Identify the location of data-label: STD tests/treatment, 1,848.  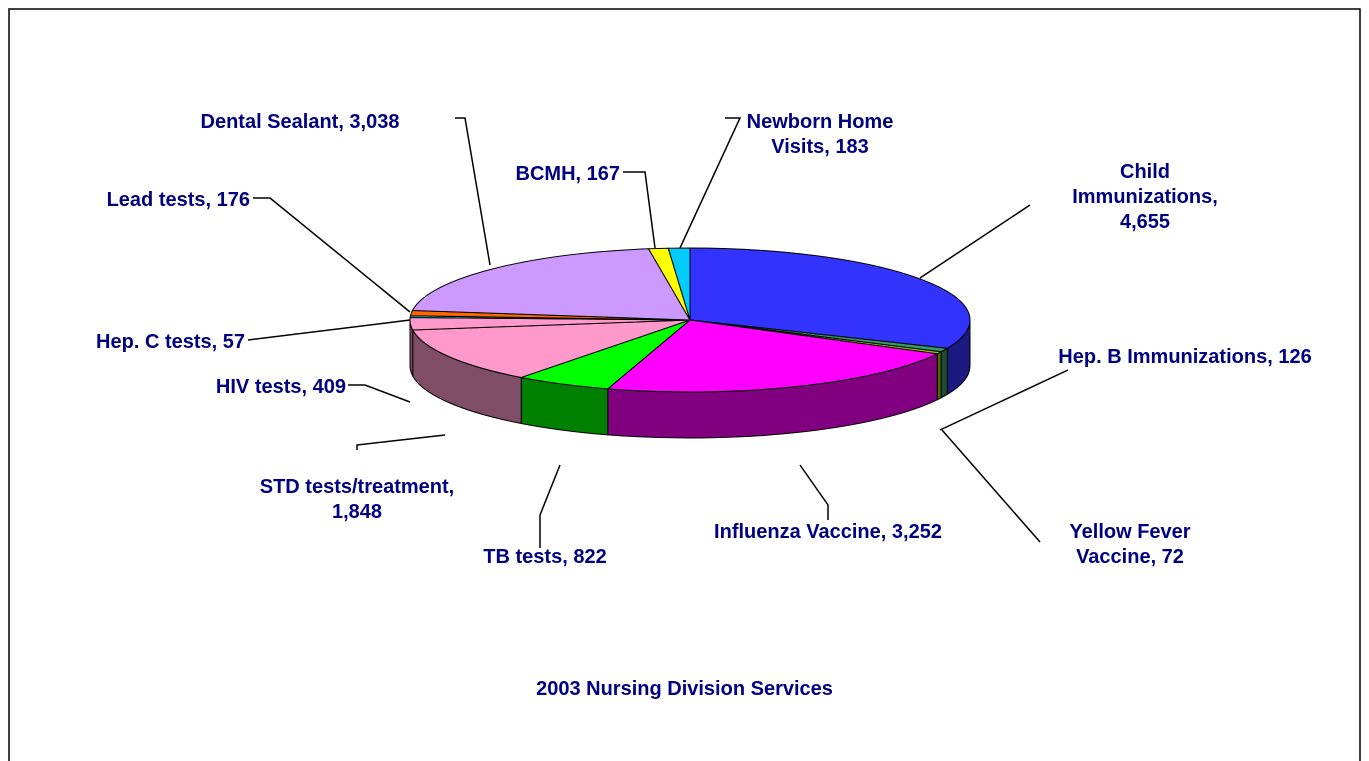
(357, 499).